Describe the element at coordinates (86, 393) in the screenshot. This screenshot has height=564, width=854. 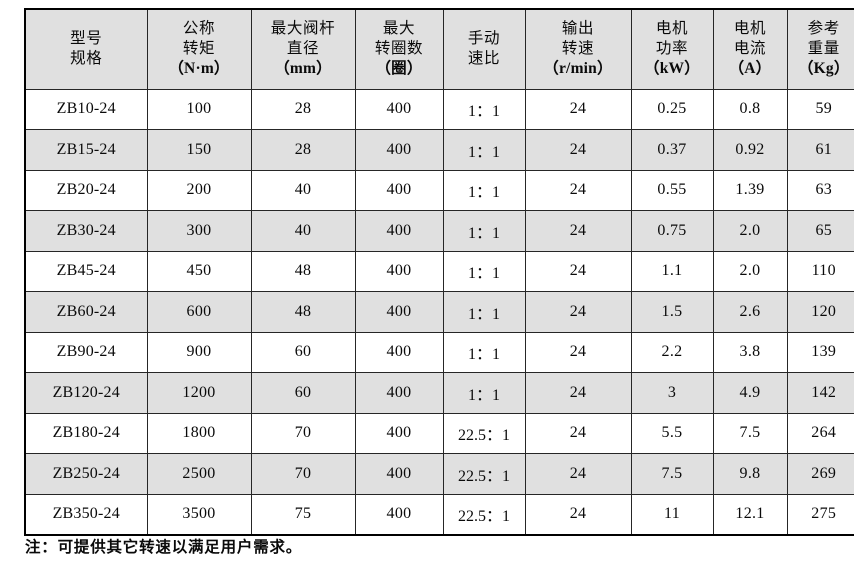
I see `cell-model: ZB120-24` at that location.